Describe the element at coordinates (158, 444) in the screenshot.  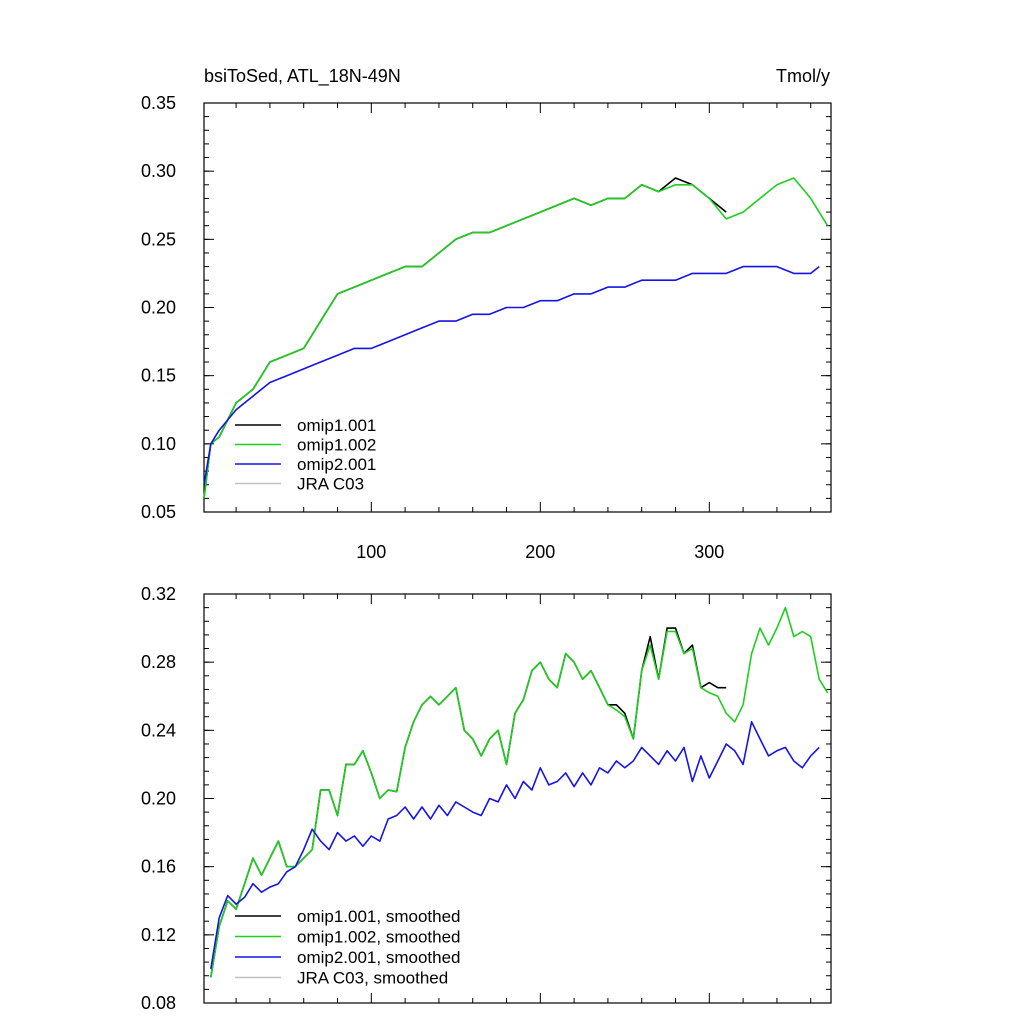
I see `y-tick-label: 0.10` at that location.